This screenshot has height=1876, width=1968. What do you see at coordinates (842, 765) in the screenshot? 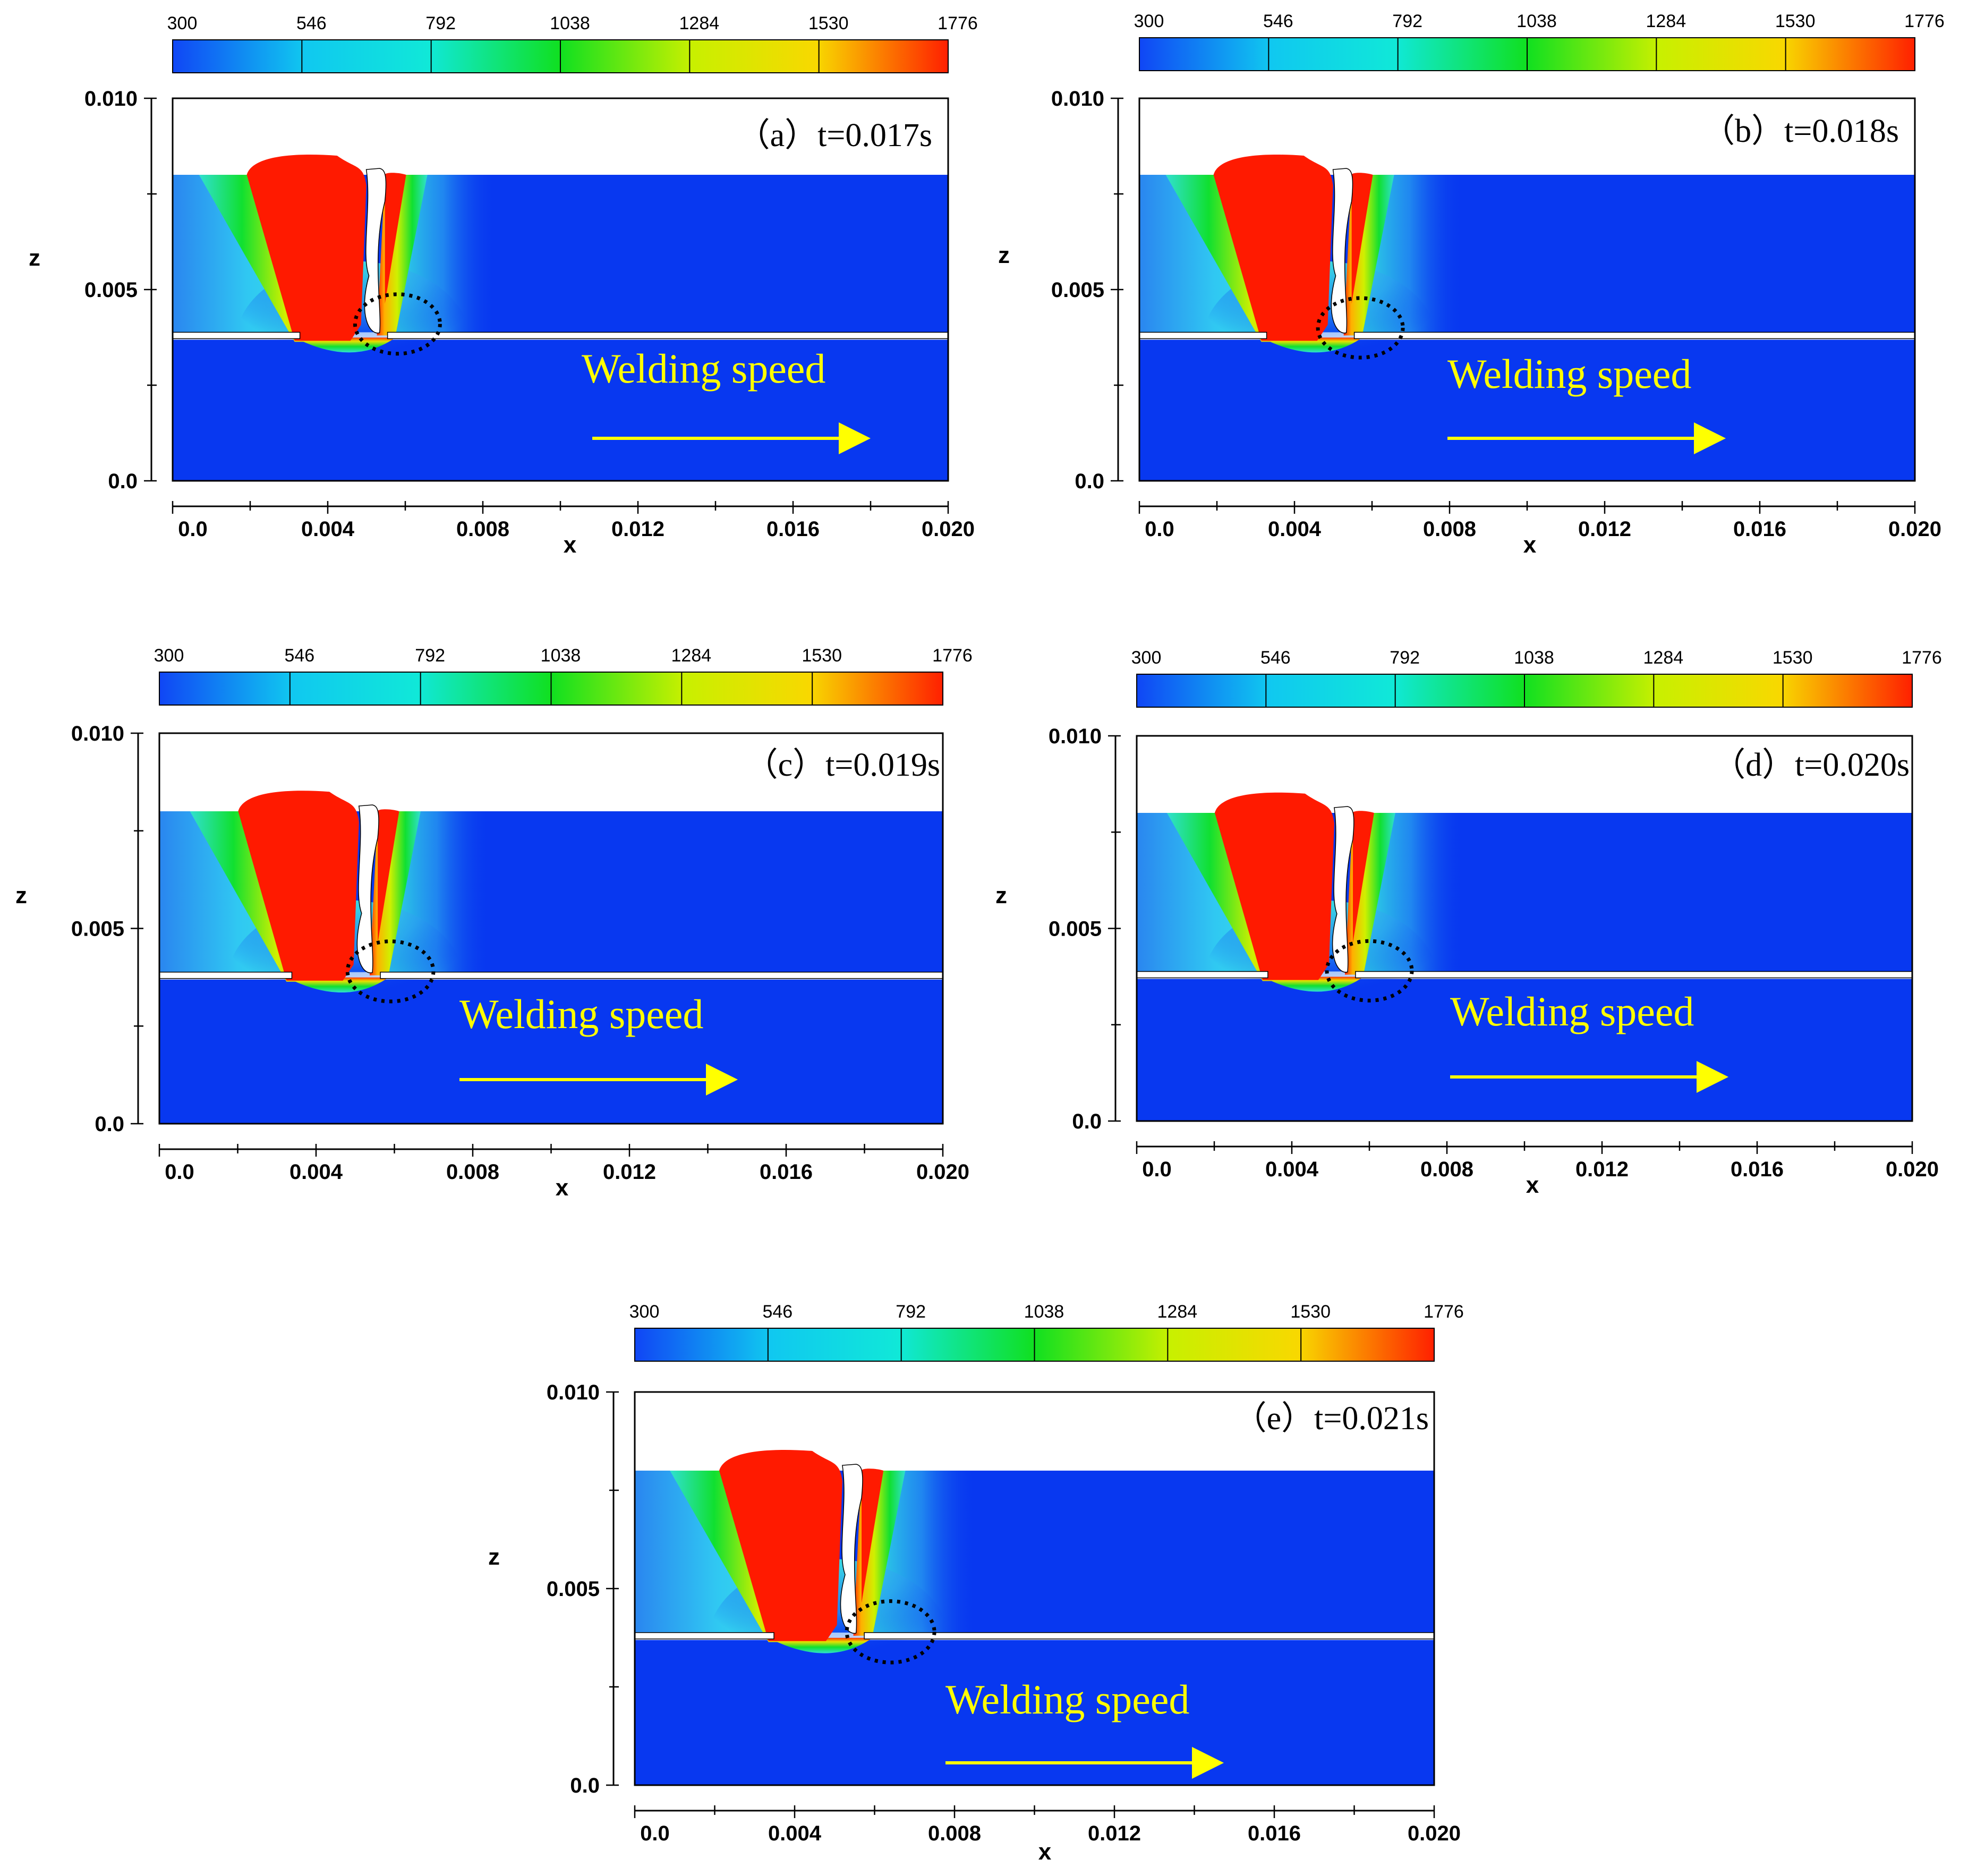
I see `panel-label: （c）t=0.019s` at bounding box center [842, 765].